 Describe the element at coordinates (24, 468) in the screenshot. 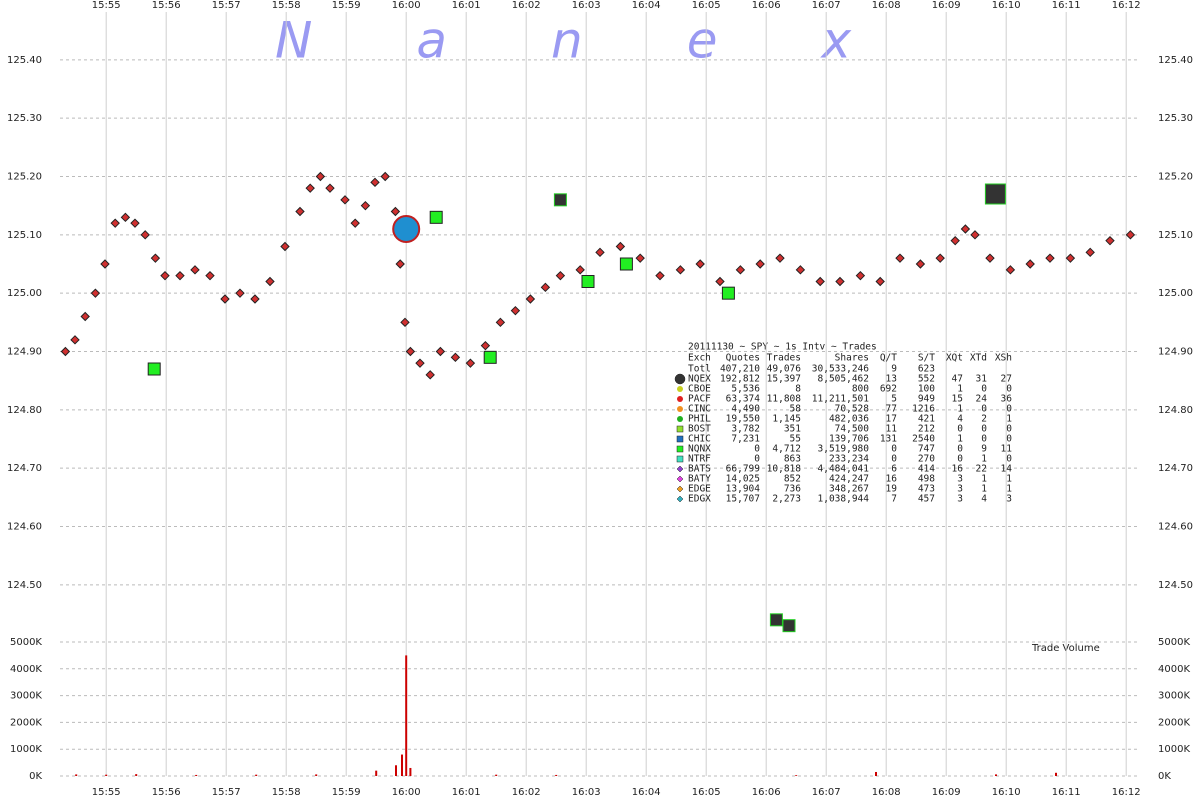

I see `y-tick-label-left: 124.70` at that location.